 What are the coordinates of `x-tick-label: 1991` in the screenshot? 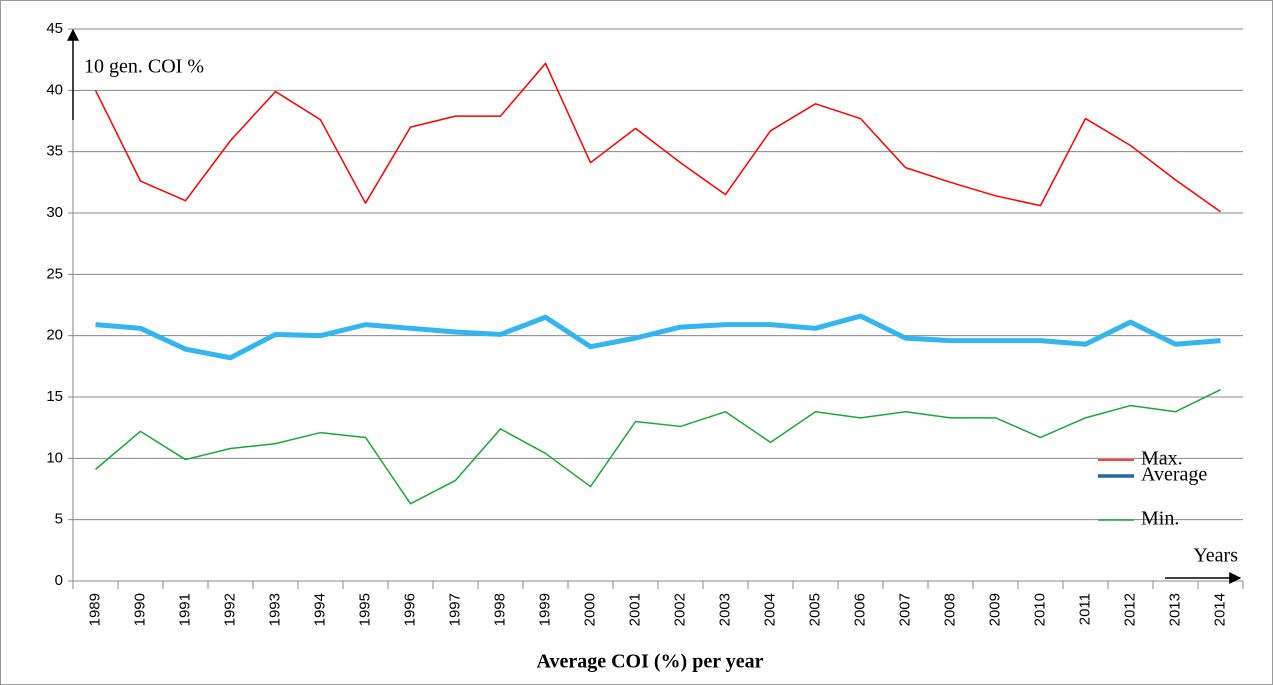 It's located at (184, 609).